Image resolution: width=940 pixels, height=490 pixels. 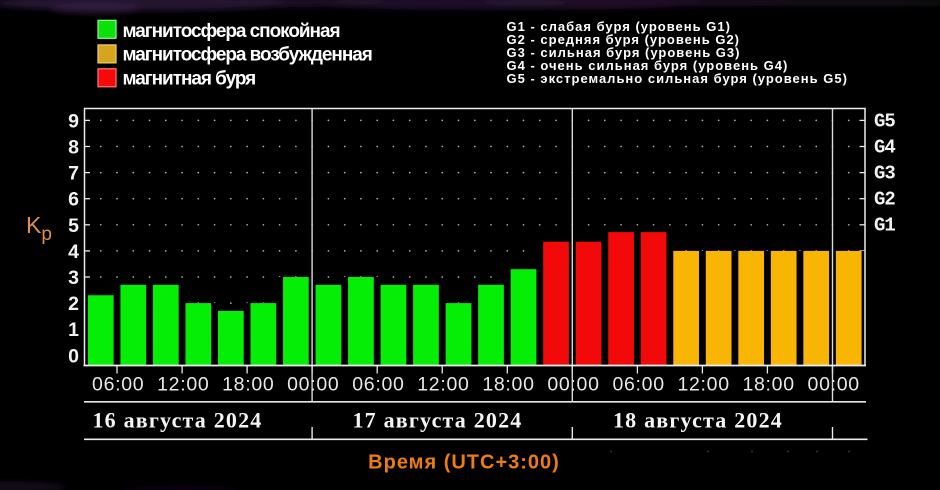 What do you see at coordinates (73, 200) in the screenshot?
I see `svg-text: 6` at bounding box center [73, 200].